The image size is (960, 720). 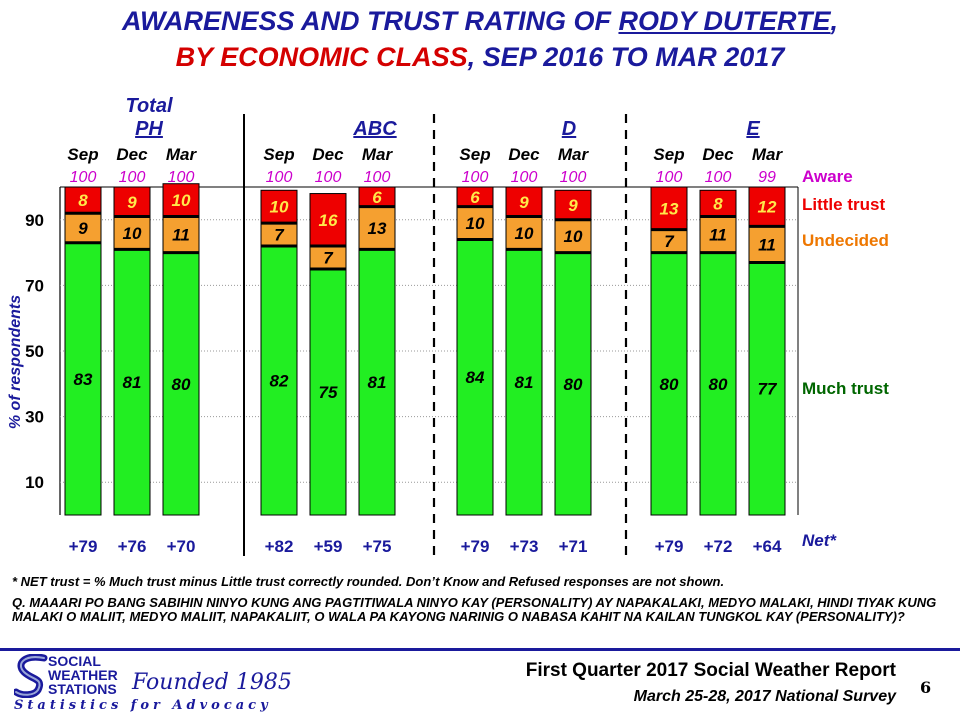 I want to click on group-label-top: Total, so click(x=148, y=106).